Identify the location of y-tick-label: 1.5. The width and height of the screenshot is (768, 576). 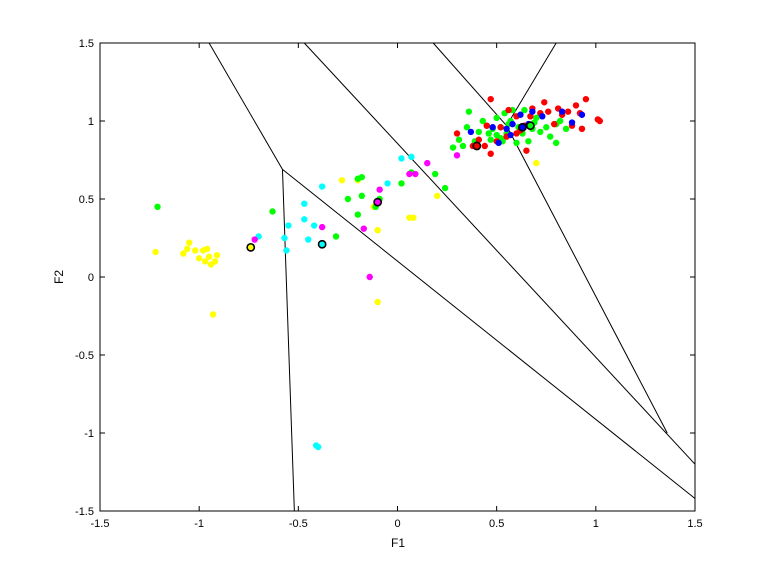
(86, 44).